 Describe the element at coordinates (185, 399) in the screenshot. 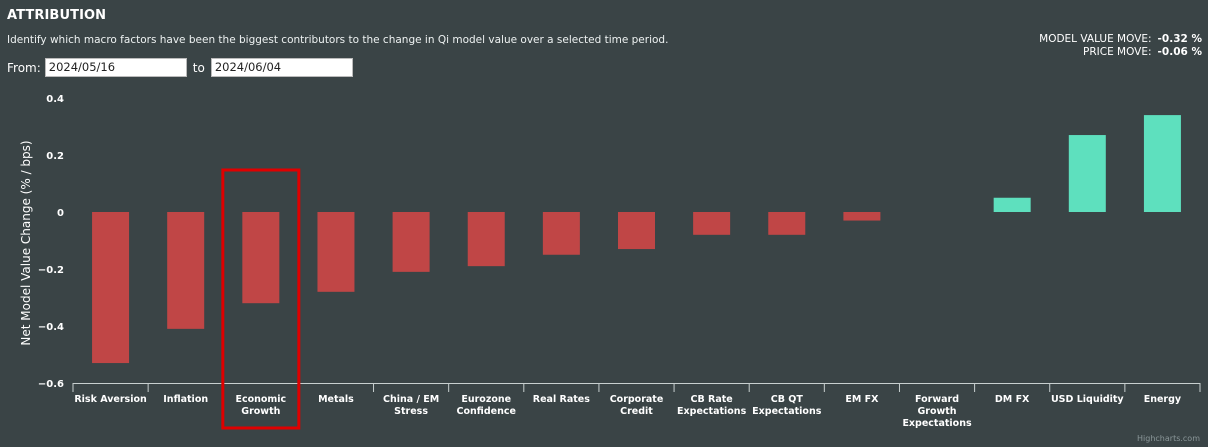

I see `x-category-label: Inflation` at that location.